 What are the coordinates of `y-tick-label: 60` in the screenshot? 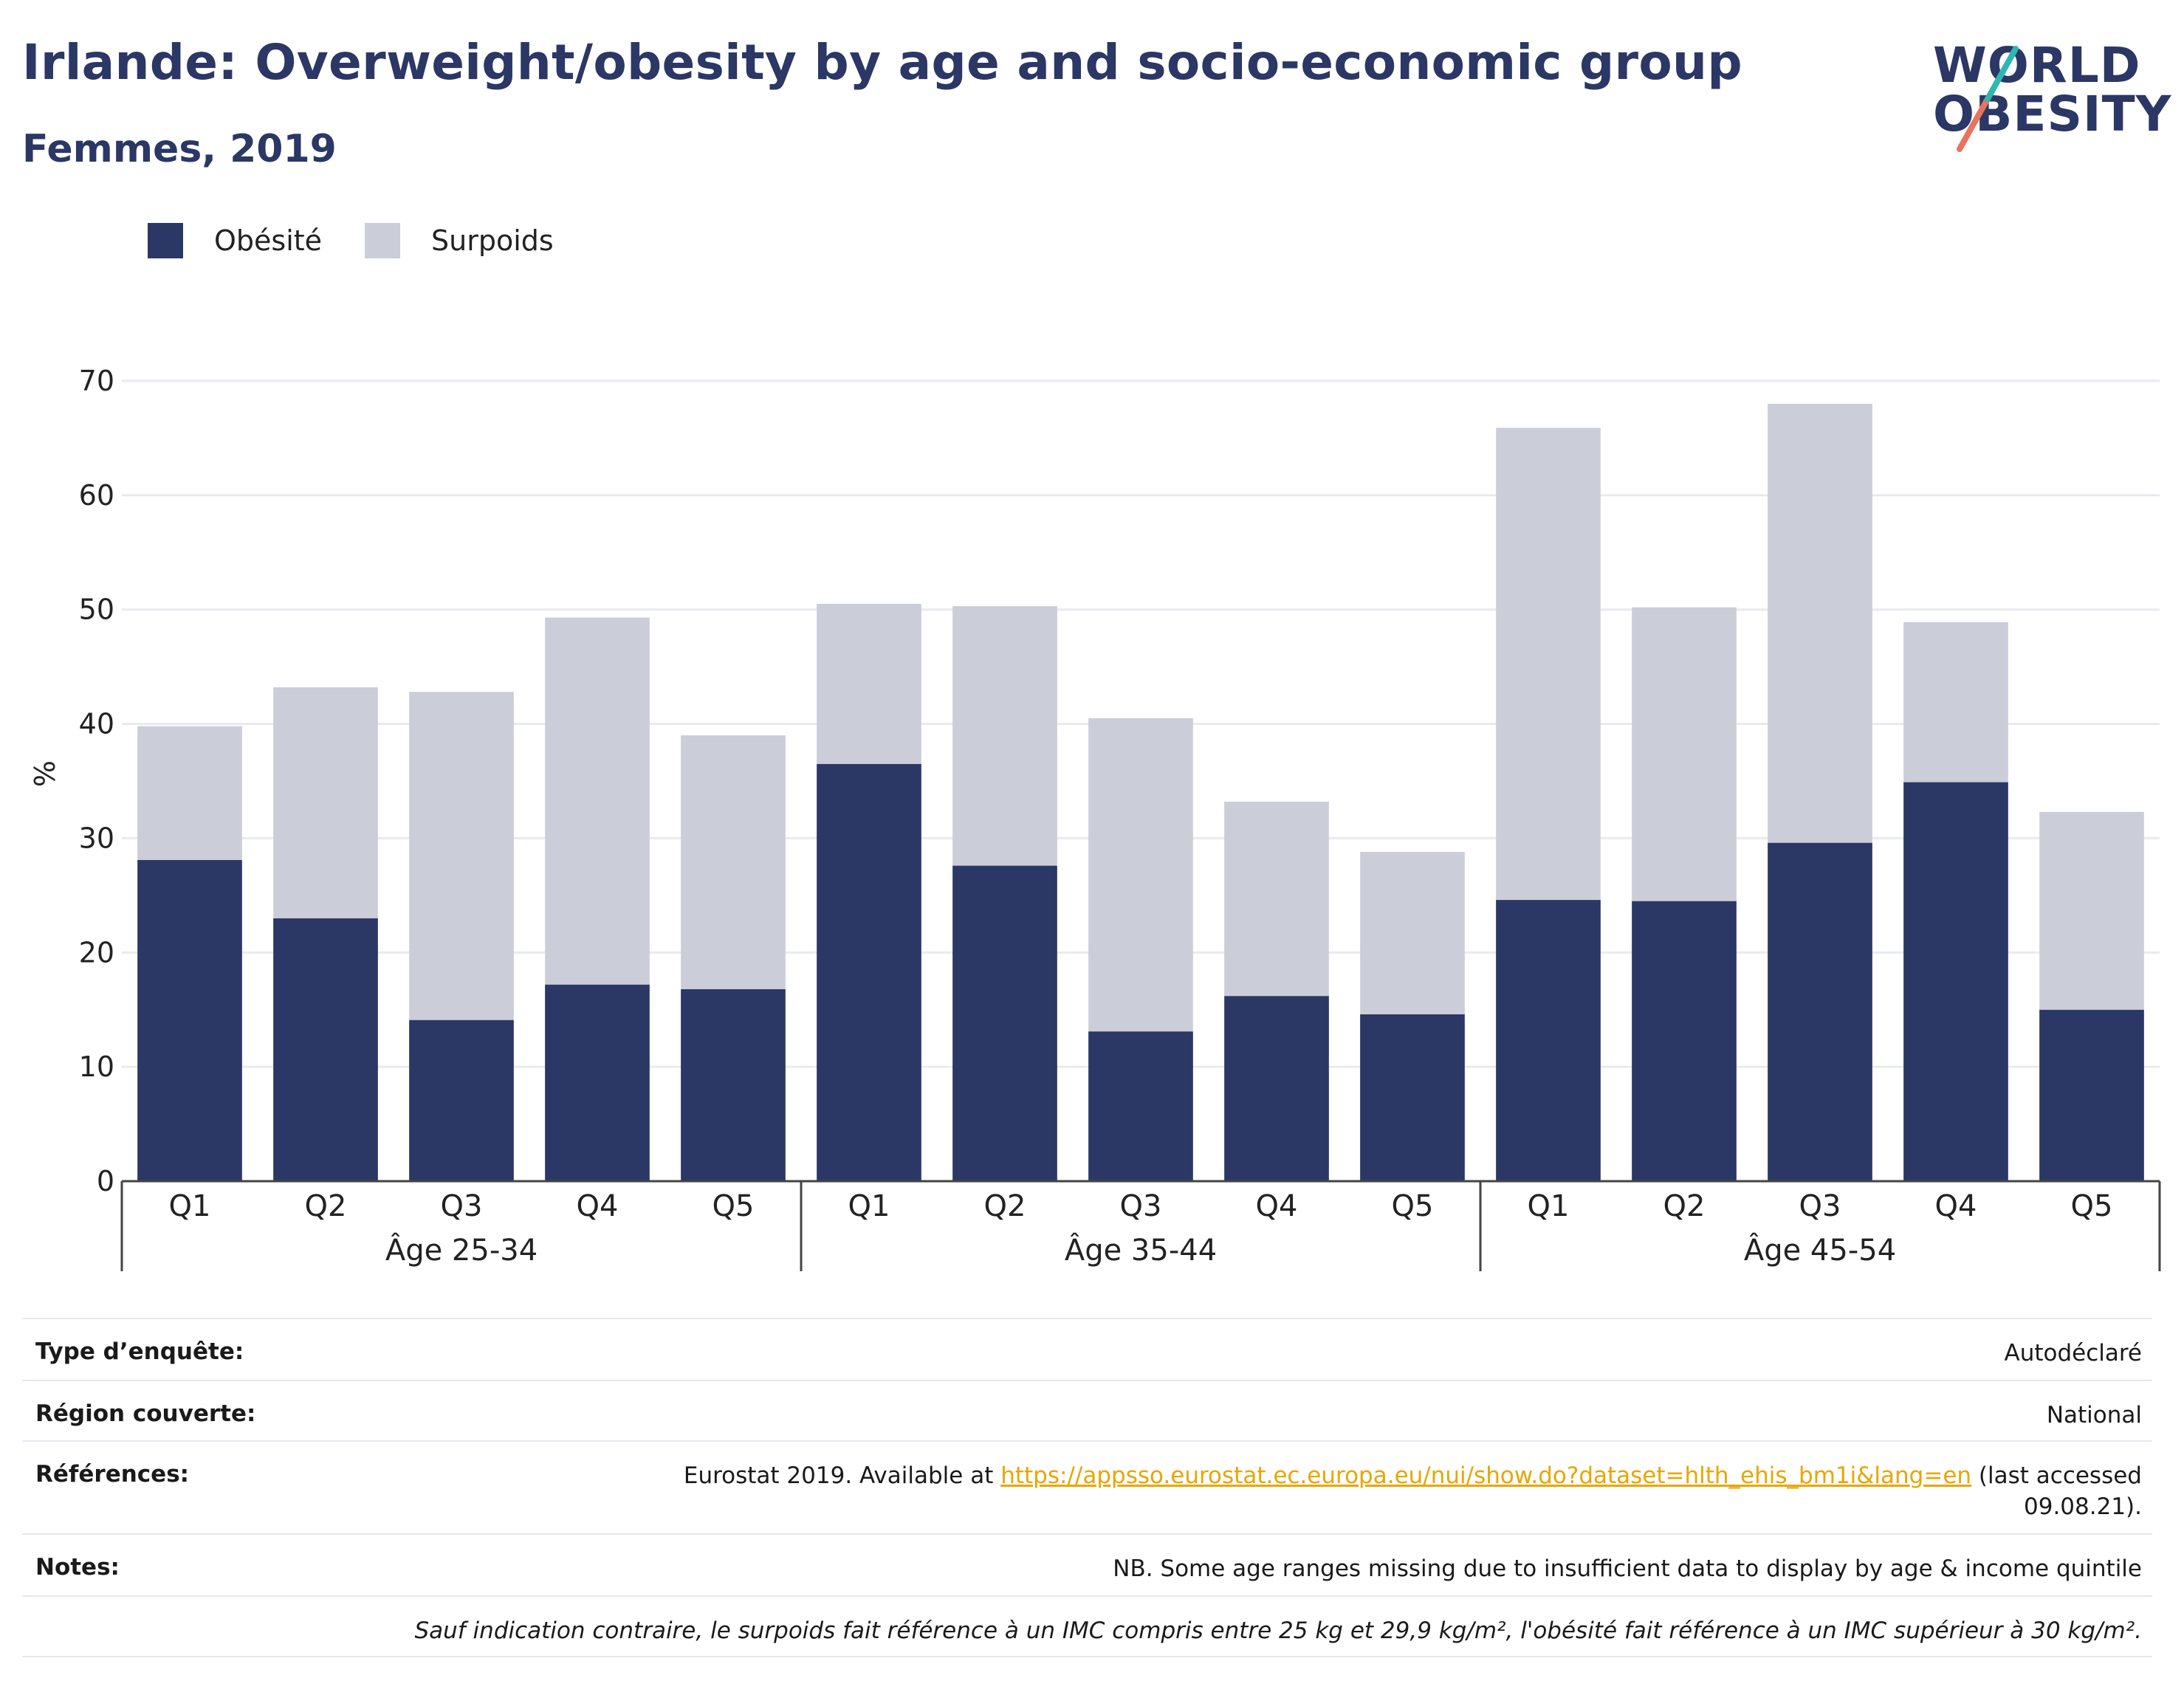 It's located at (96, 496).